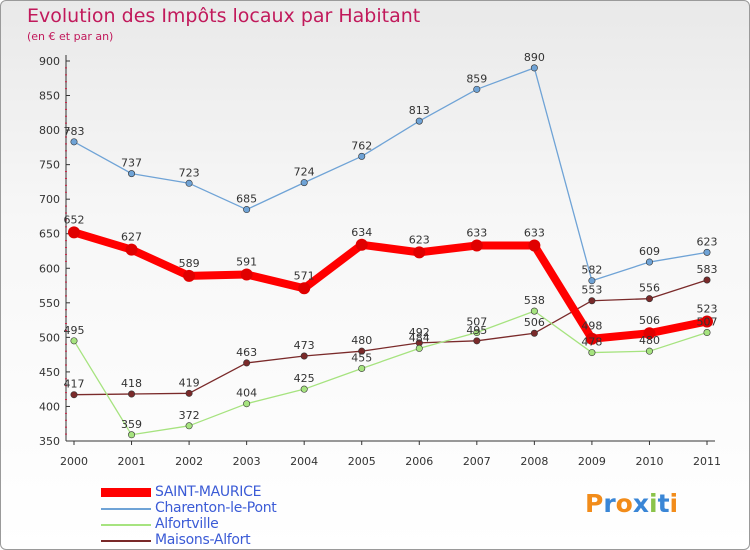 The image size is (750, 550). What do you see at coordinates (591, 290) in the screenshot?
I see `data-label-maisons-alfort: 553` at bounding box center [591, 290].